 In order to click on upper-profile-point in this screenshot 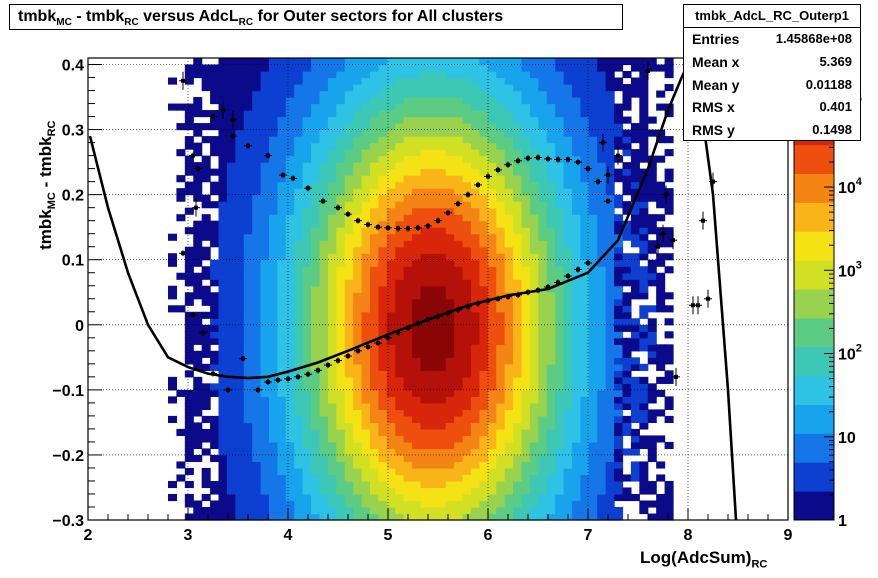, I will do `click(378, 227)`.